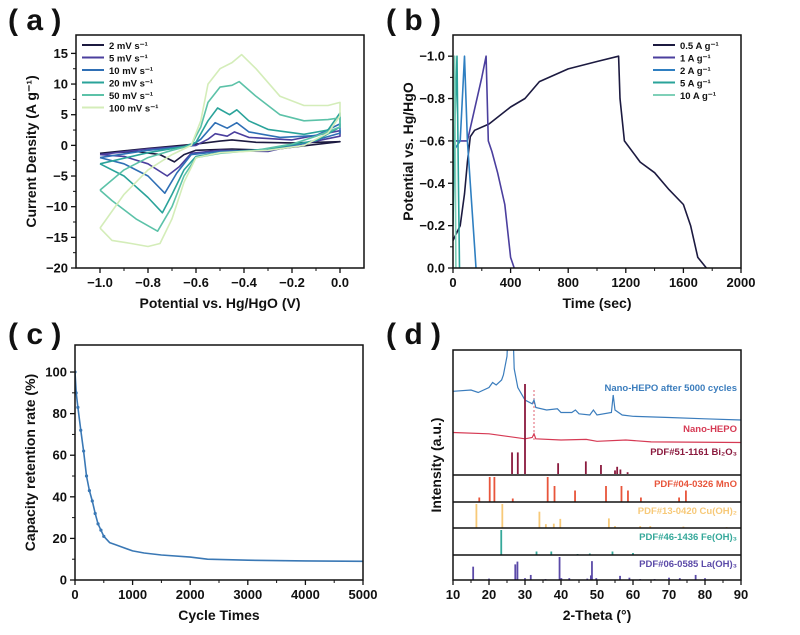 The height and width of the screenshot is (635, 800). What do you see at coordinates (131, 96) in the screenshot?
I see `legend-label: 50 mV s⁻¹` at bounding box center [131, 96].